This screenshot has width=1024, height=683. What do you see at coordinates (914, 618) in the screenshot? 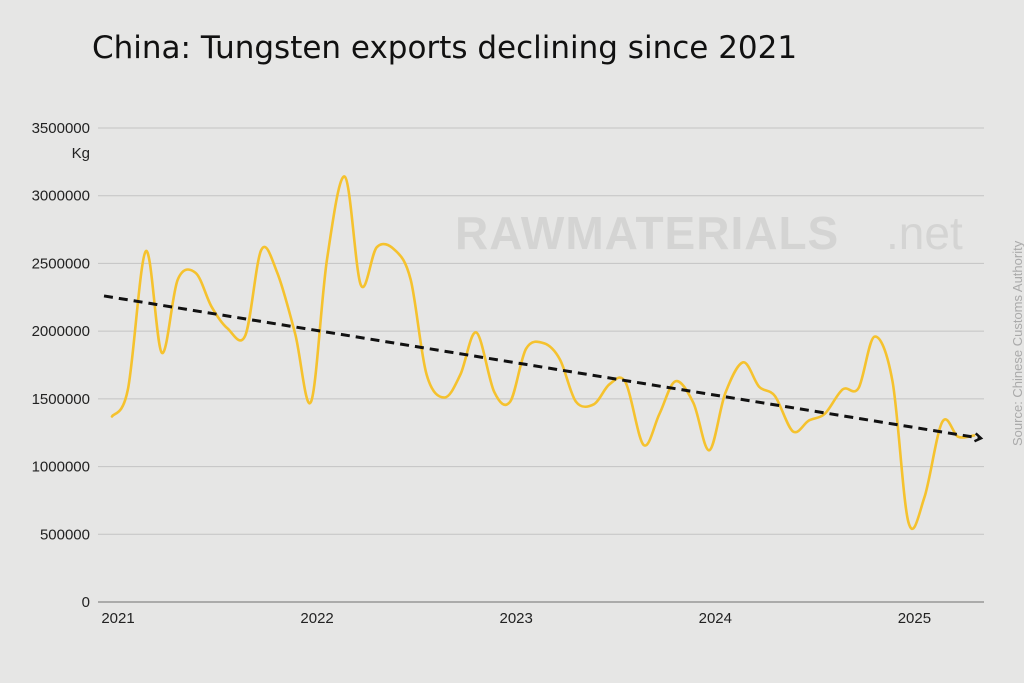
I see `x-tick-label: 2025` at bounding box center [914, 618].